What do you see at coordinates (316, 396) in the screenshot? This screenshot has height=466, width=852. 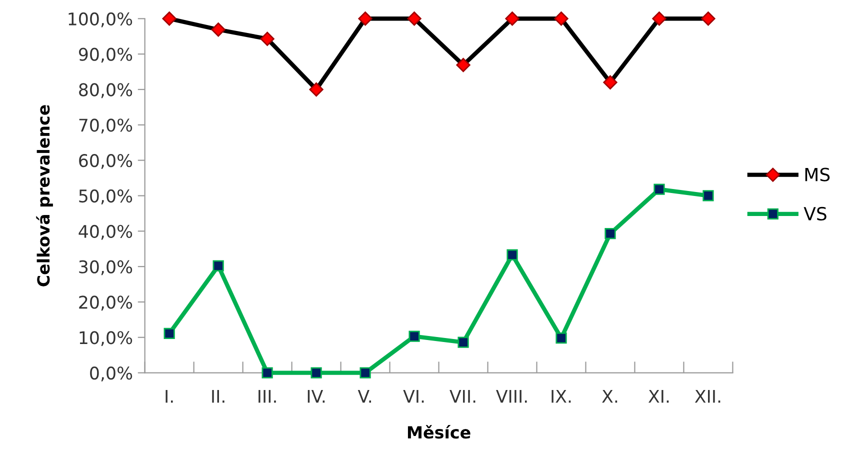 I see `x-tick-label: IV.` at bounding box center [316, 396].